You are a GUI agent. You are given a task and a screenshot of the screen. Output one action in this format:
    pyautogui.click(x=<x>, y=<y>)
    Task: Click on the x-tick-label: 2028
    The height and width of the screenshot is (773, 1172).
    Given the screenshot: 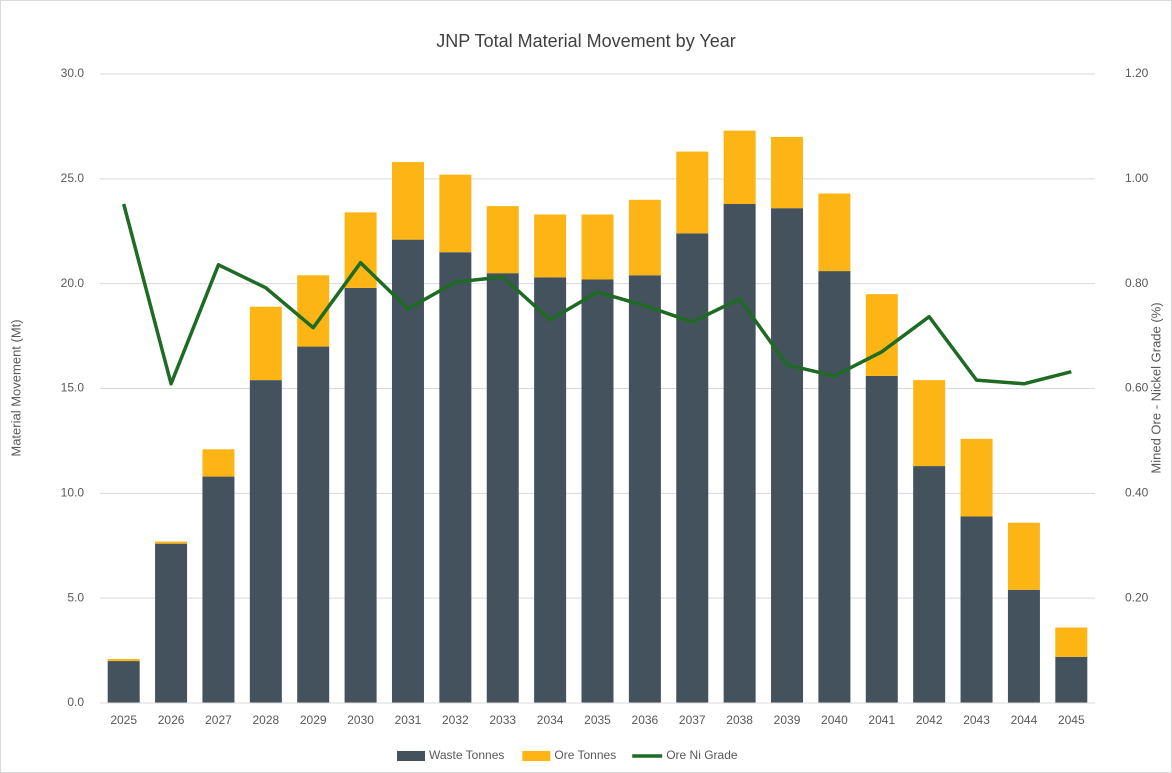 What is the action you would take?
    pyautogui.click(x=265, y=720)
    